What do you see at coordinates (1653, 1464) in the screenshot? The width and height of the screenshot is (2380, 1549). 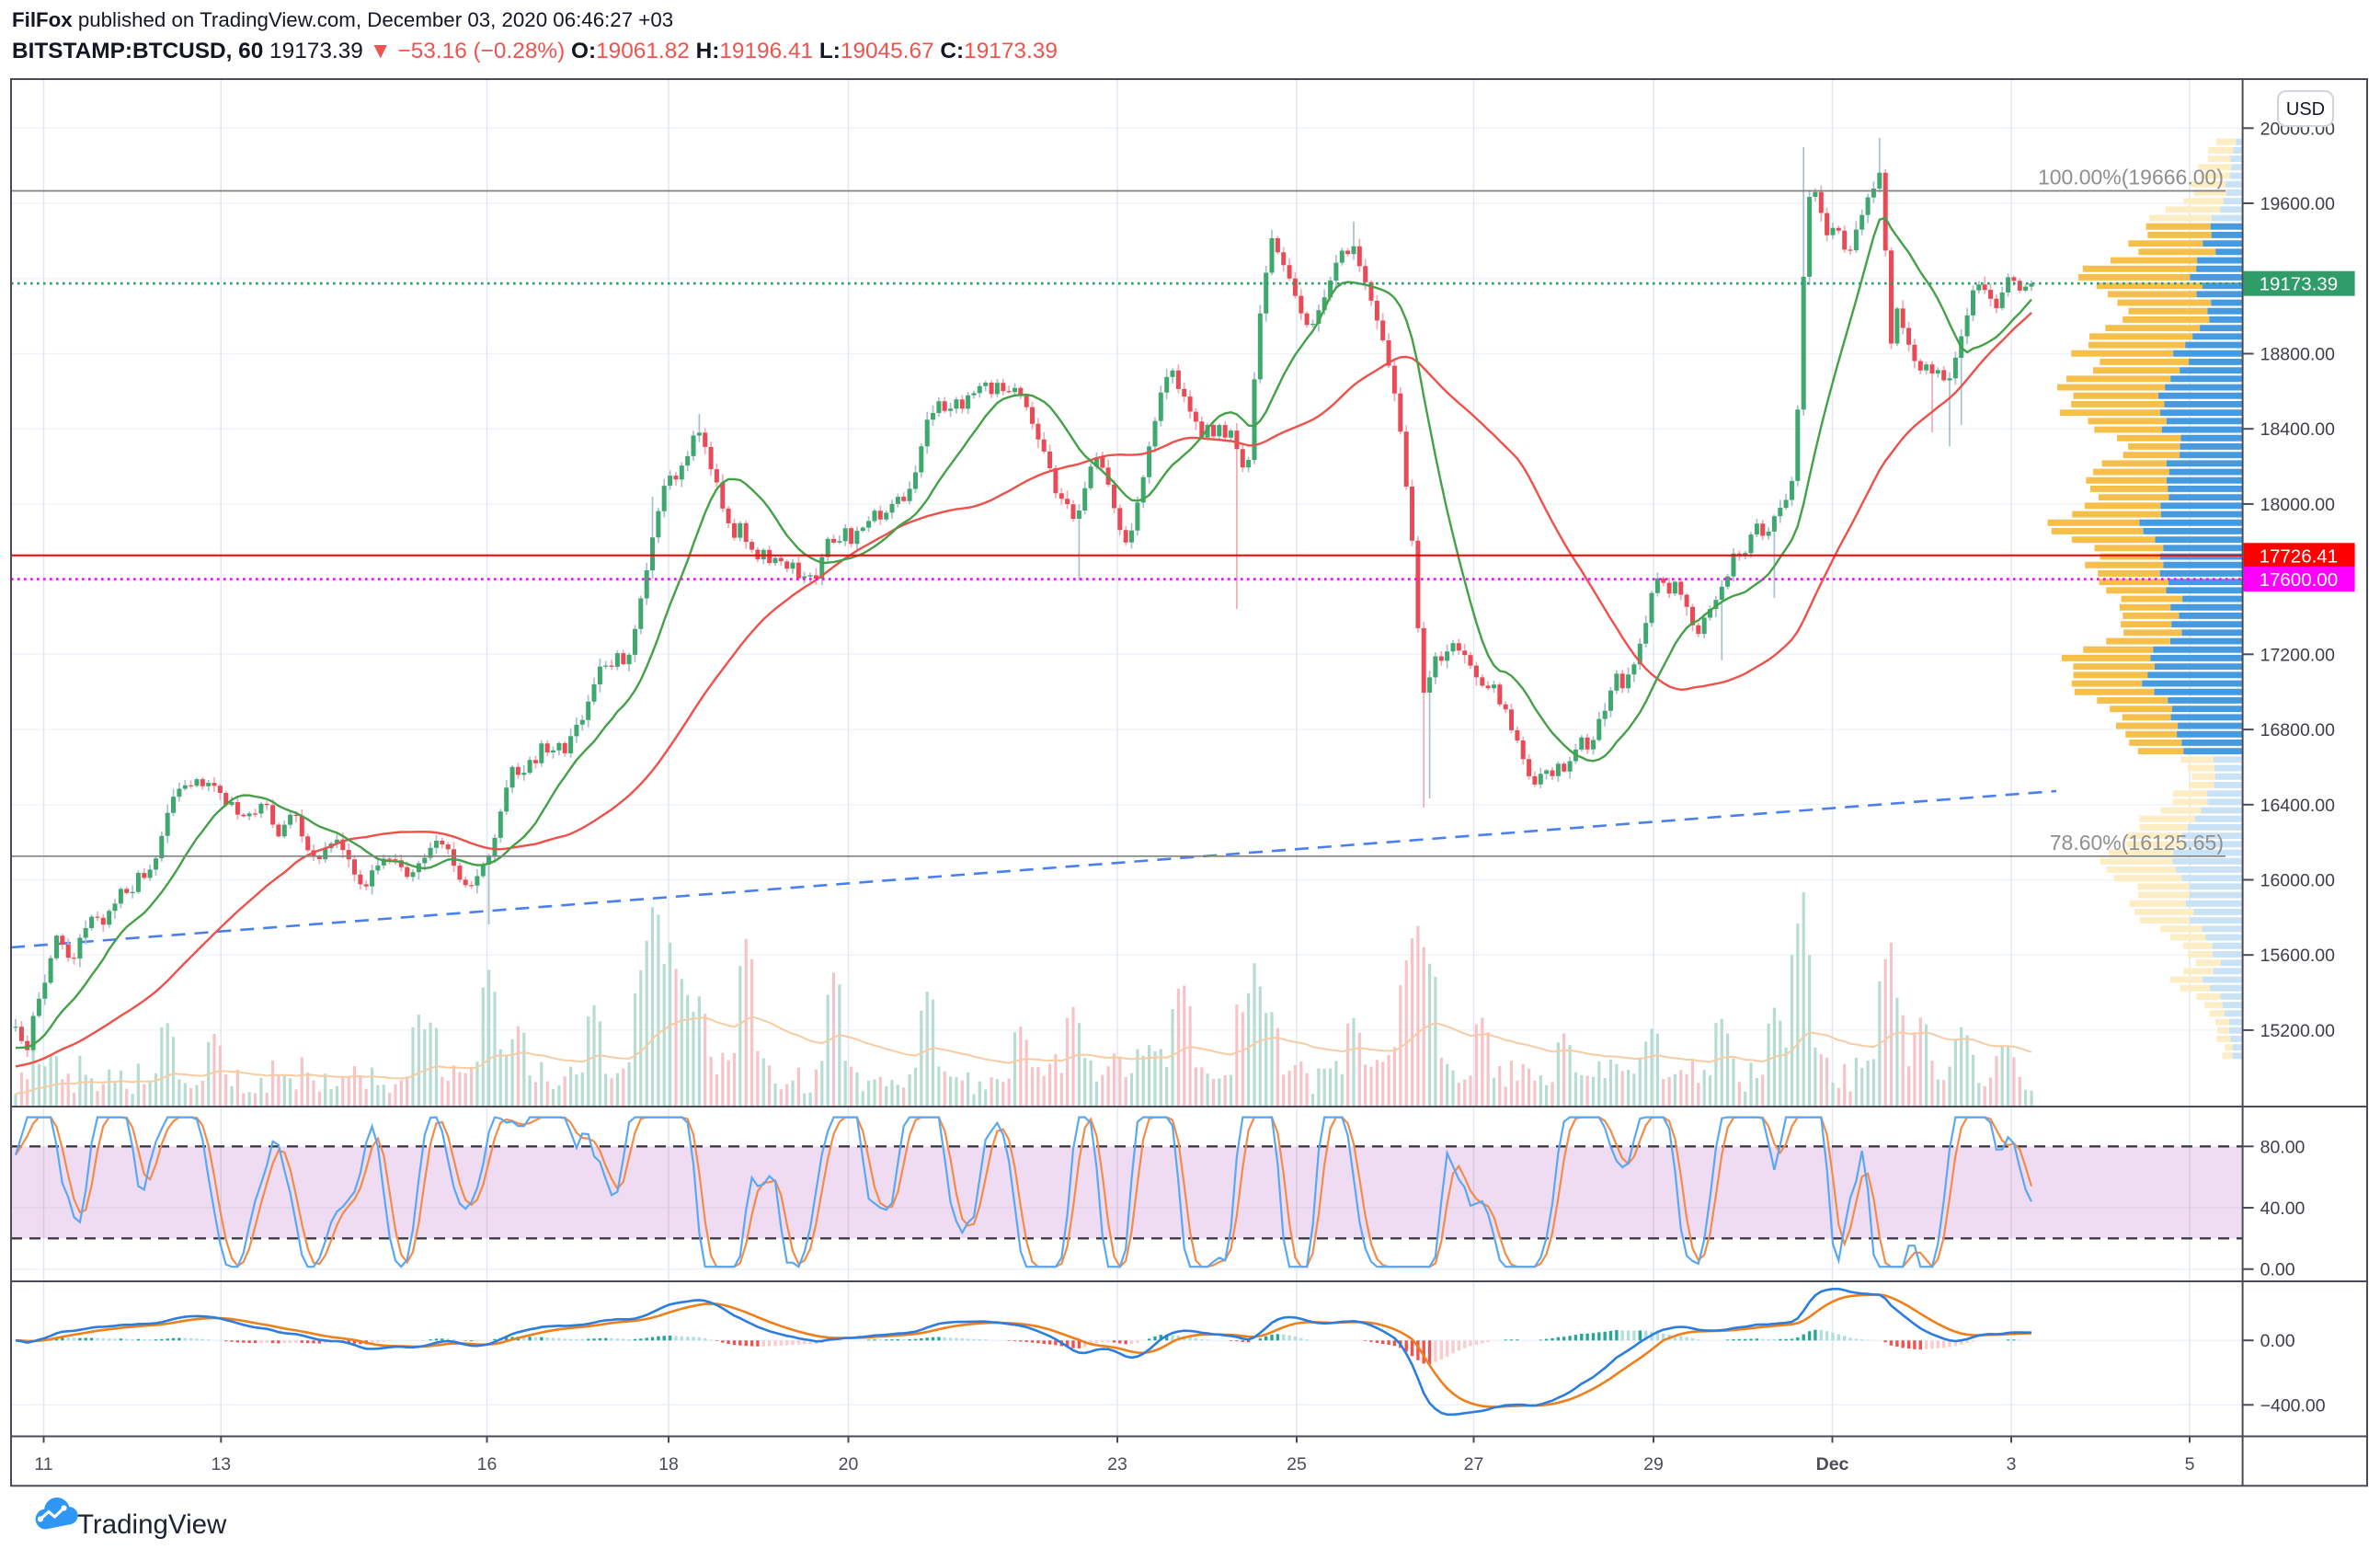 I see `svg-text: 29` at bounding box center [1653, 1464].